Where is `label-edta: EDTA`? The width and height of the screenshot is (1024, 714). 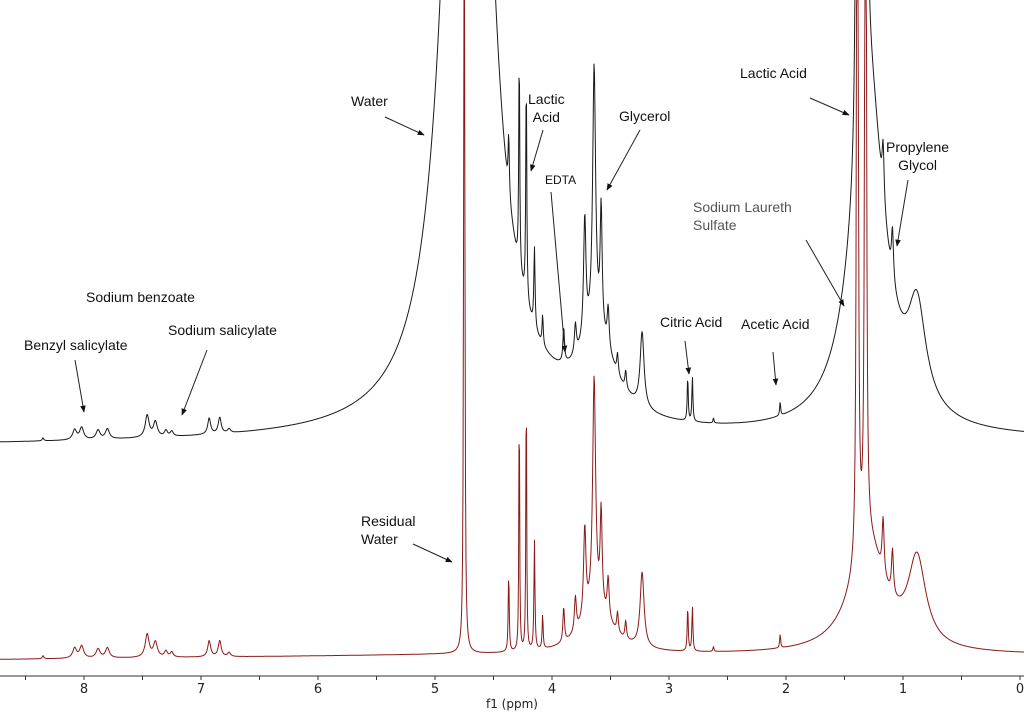 label-edta: EDTA is located at coordinates (561, 180).